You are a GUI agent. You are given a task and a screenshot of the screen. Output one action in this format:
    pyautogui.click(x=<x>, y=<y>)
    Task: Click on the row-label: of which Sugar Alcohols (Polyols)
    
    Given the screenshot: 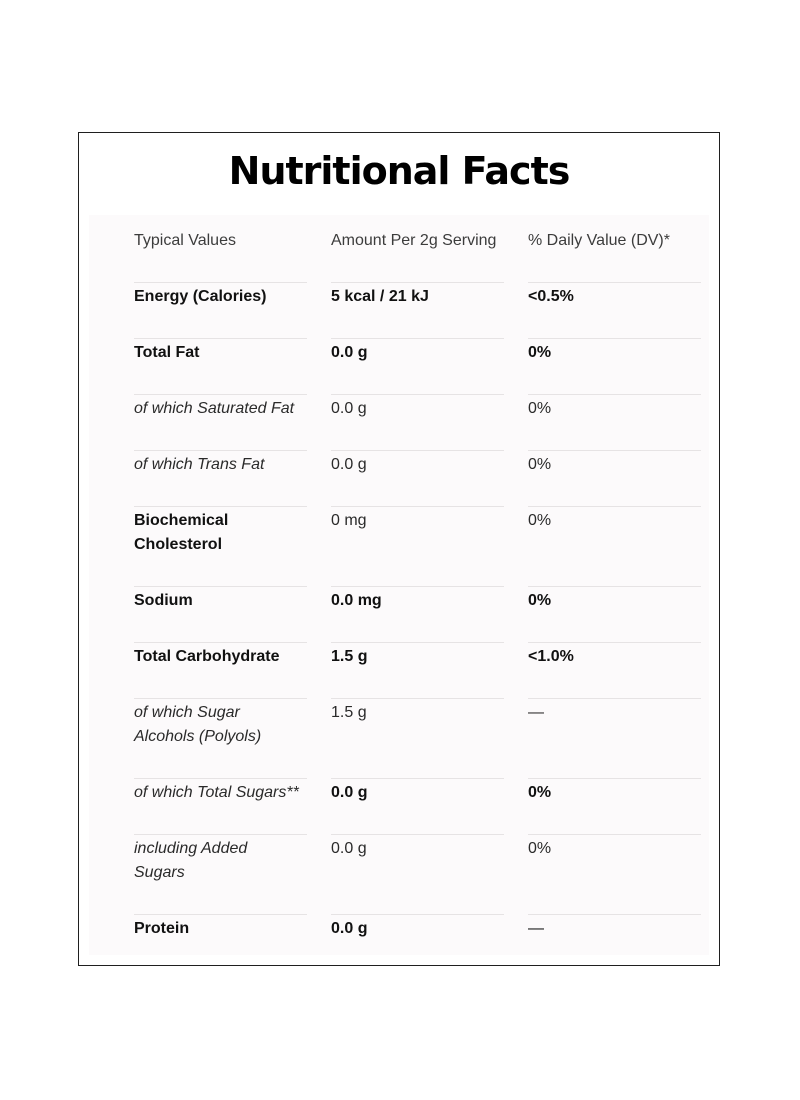 What is the action you would take?
    pyautogui.click(x=198, y=724)
    